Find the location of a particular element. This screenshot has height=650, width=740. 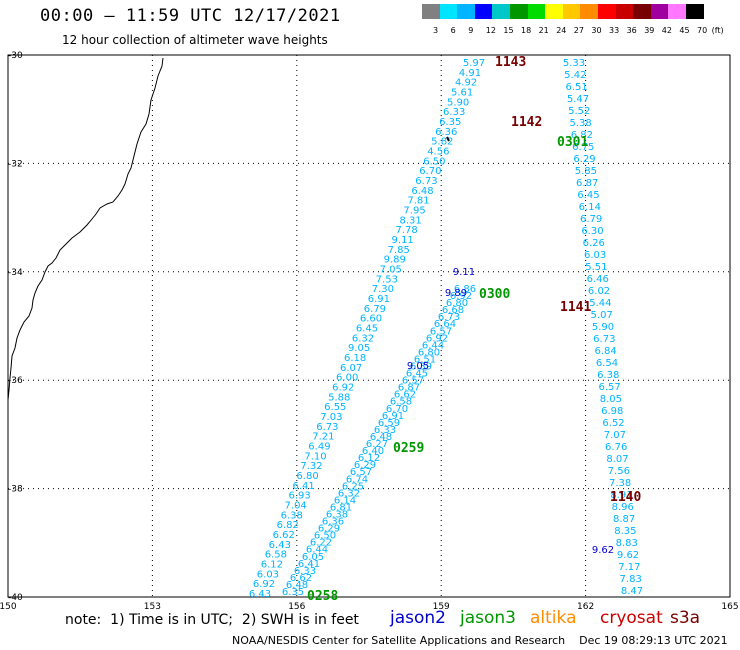

swh-label-track-b: 4.92 is located at coordinates (466, 83).